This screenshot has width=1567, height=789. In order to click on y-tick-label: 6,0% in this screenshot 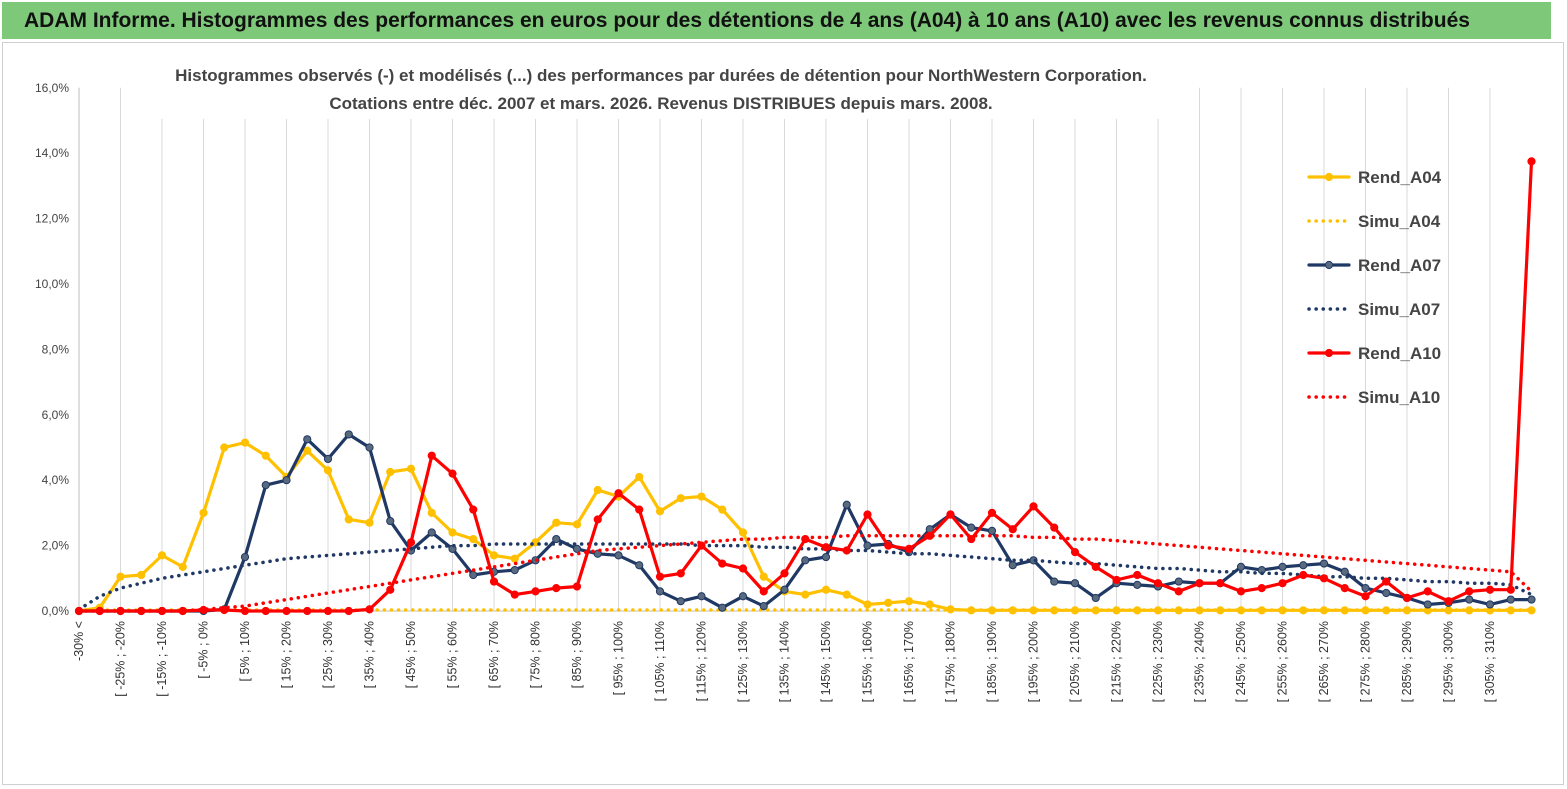, I will do `click(56, 415)`.